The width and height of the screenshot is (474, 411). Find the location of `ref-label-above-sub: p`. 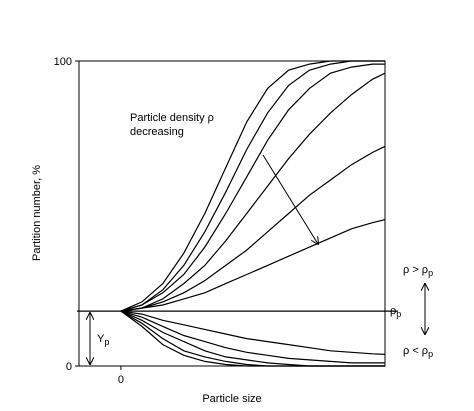

ref-label-above-sub: p is located at coordinates (430, 273).